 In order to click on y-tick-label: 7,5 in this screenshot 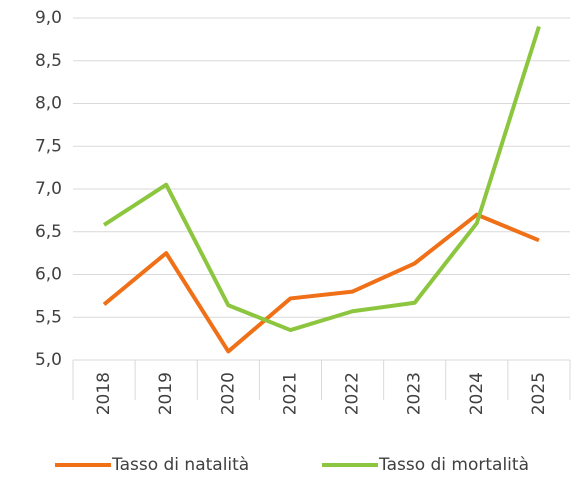, I will do `click(48, 146)`.